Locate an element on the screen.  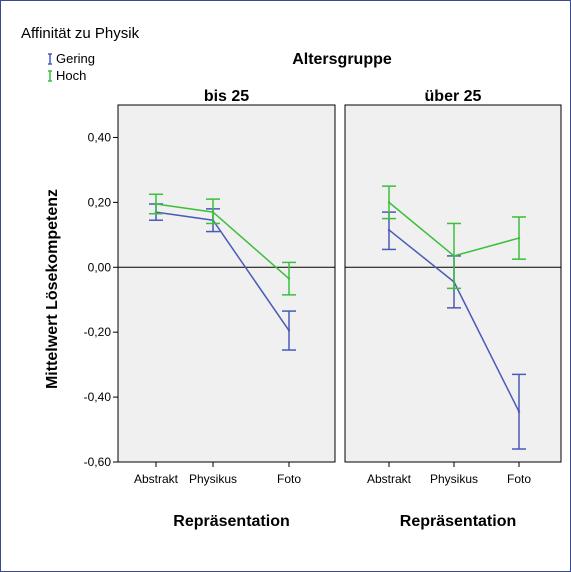
y-tick-label: -0,40 is located at coordinates (98, 397).